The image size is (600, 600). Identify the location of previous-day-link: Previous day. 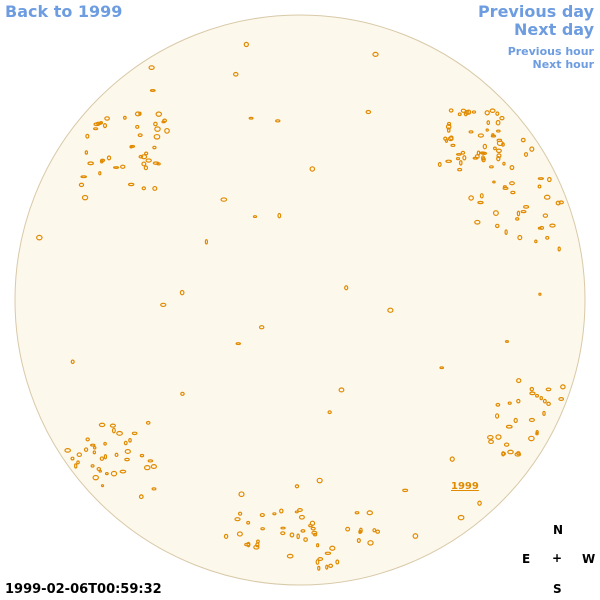
(535, 11).